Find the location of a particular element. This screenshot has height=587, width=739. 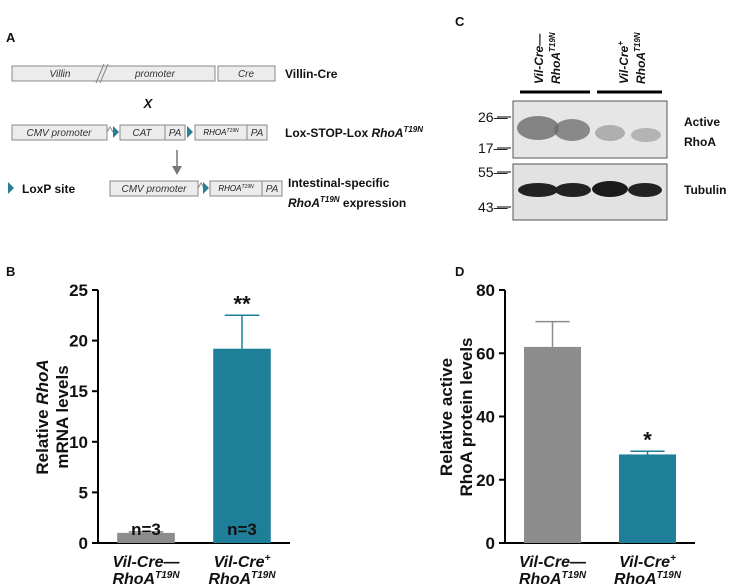

construct-label: Lox-STOP-Lox RhoAT19N is located at coordinates (354, 132).